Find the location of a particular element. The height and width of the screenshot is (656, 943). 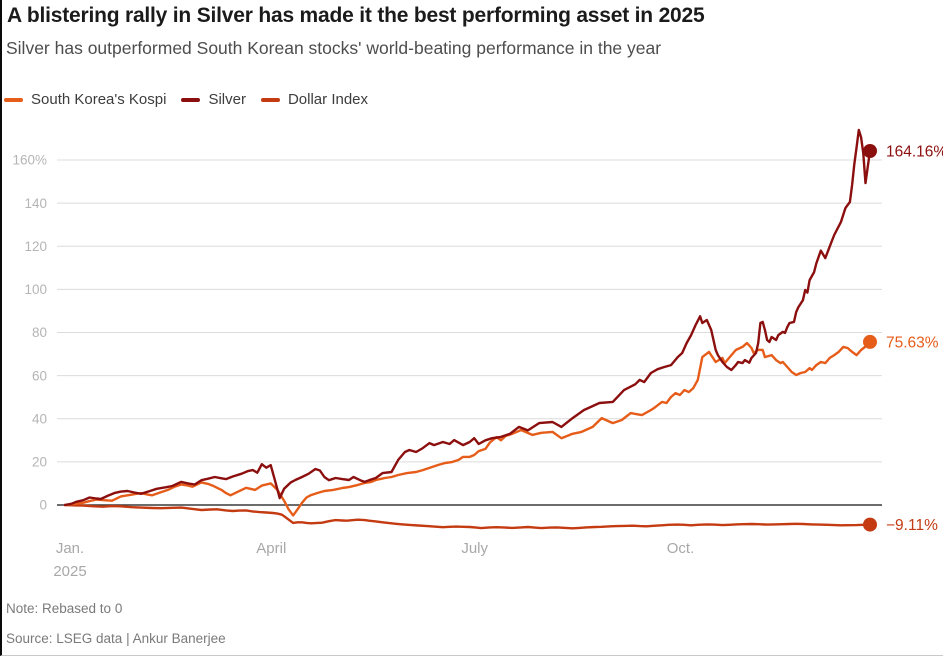

y-tick-label: 60 is located at coordinates (39, 375).